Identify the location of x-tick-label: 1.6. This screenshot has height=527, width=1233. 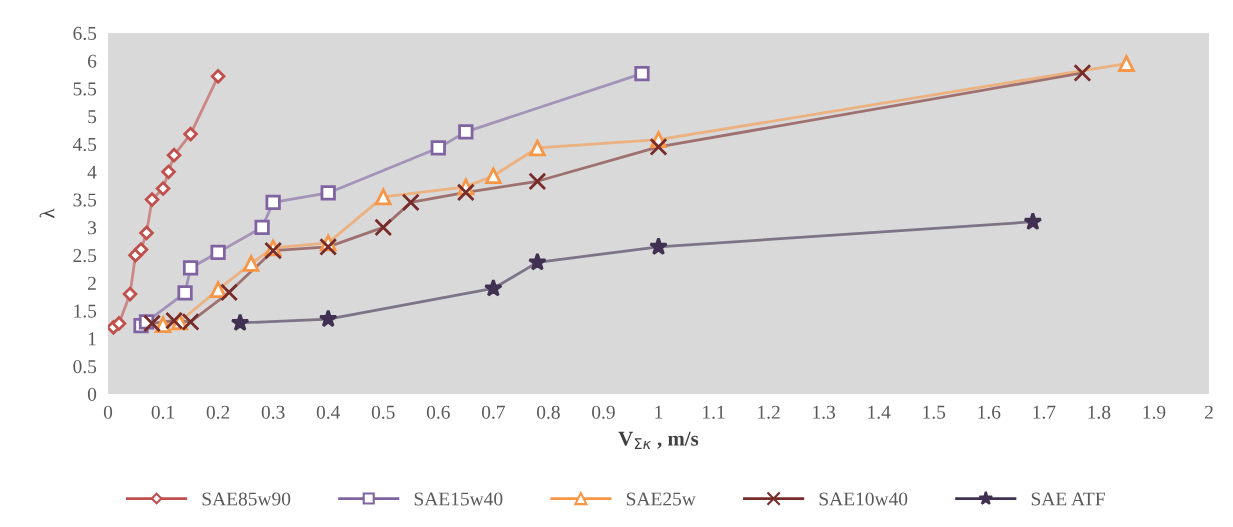
(989, 412).